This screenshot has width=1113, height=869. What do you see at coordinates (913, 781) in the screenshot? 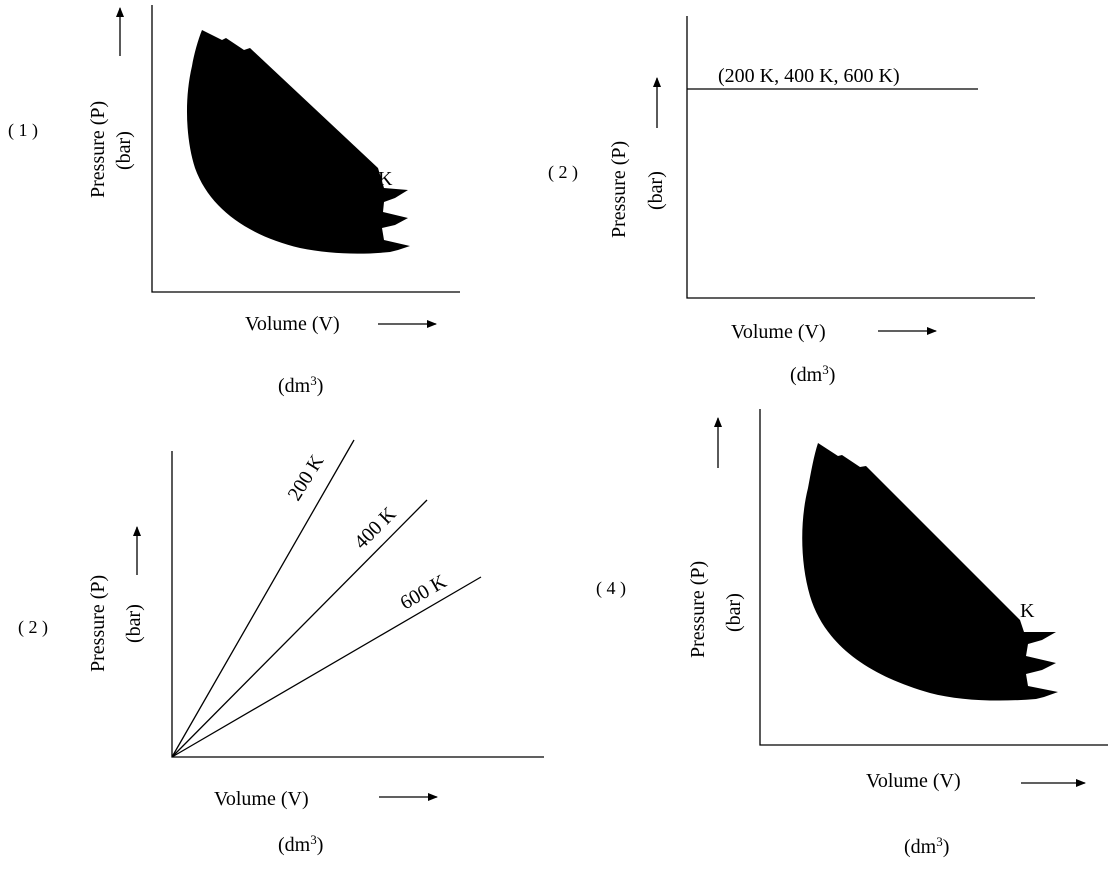
I see `panel-4-x-label: Volume (V)` at bounding box center [913, 781].